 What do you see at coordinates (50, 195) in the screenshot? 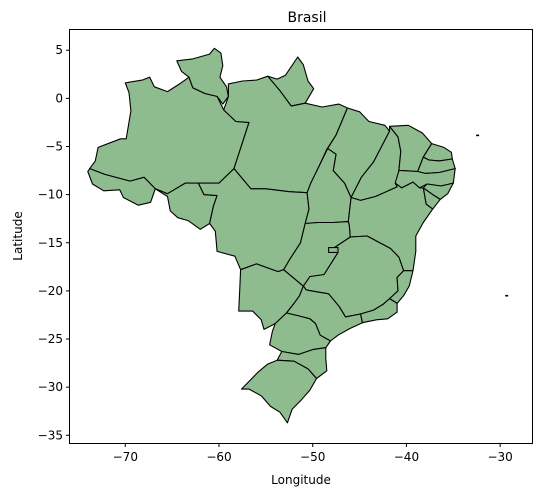
I see `y-tick-label: −10` at bounding box center [50, 195].